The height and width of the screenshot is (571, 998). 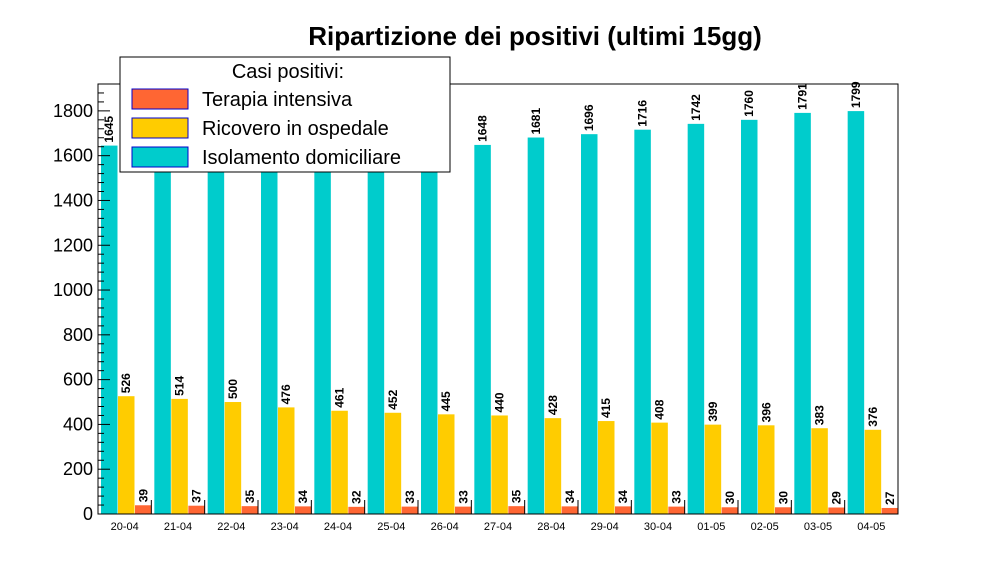 What do you see at coordinates (551, 527) in the screenshot?
I see `x-tick-label: 28-04` at bounding box center [551, 527].